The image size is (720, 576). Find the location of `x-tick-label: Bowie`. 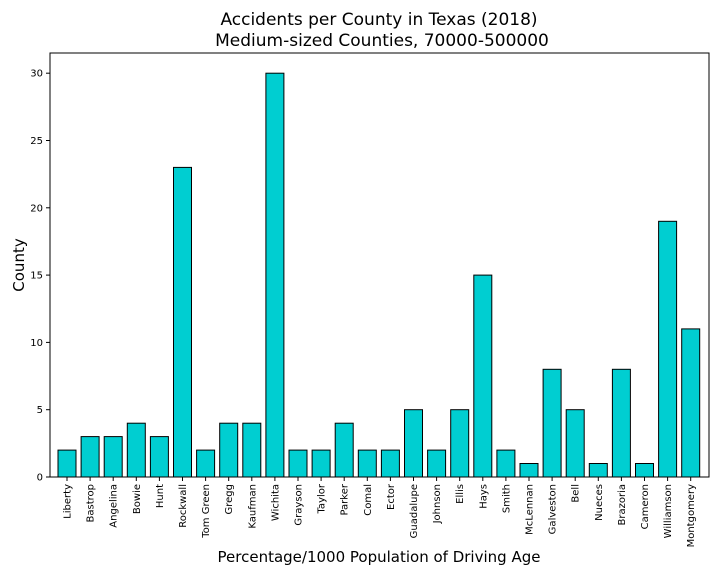

x-tick-label: Bowie is located at coordinates (137, 499).